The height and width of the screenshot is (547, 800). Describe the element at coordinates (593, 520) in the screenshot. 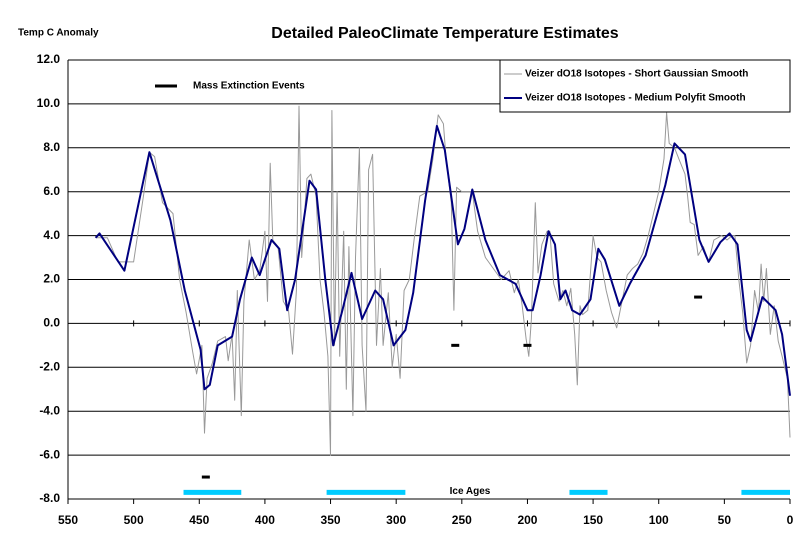

I see `x-tick-label: 150` at that location.